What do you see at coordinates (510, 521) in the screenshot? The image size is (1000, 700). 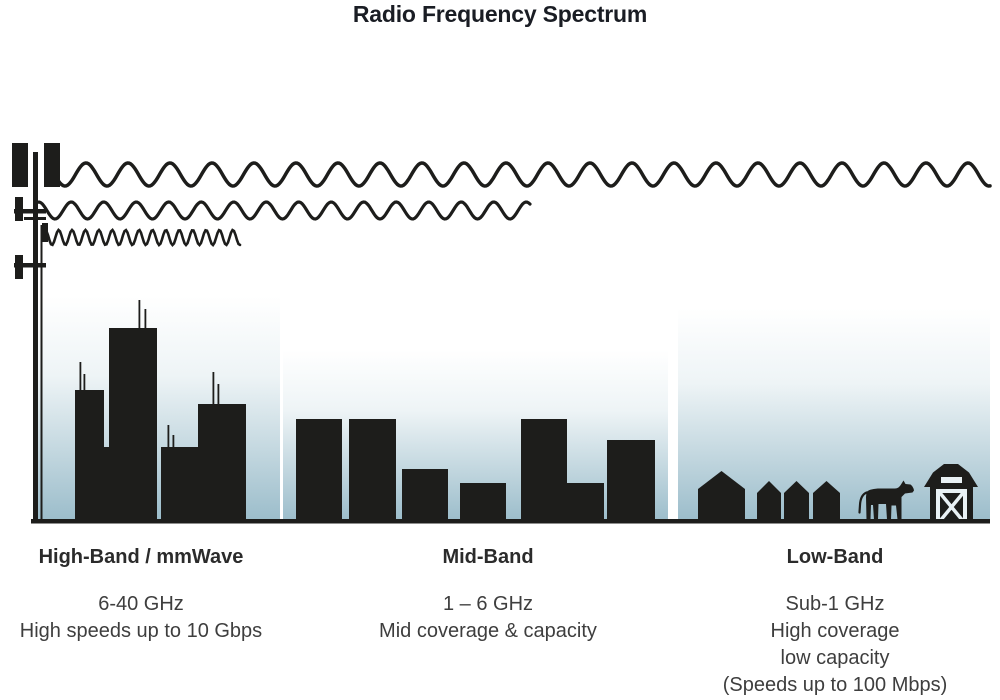 I see `ground-line` at bounding box center [510, 521].